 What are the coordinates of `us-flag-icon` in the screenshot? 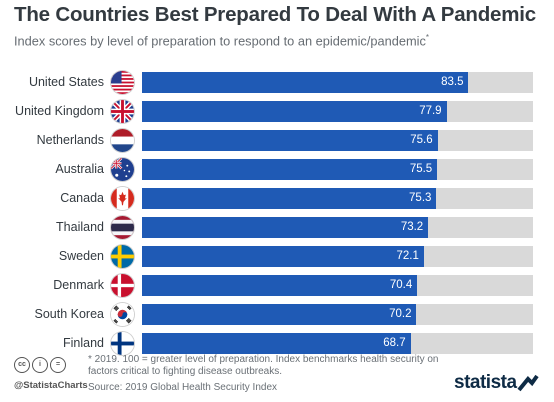 It's located at (122, 82).